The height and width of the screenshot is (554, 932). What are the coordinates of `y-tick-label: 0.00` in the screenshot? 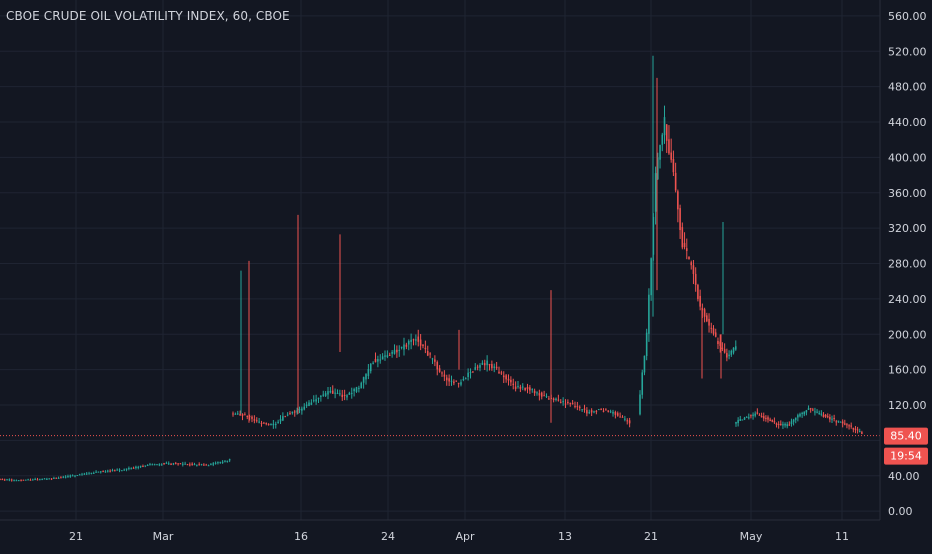 It's located at (900, 511).